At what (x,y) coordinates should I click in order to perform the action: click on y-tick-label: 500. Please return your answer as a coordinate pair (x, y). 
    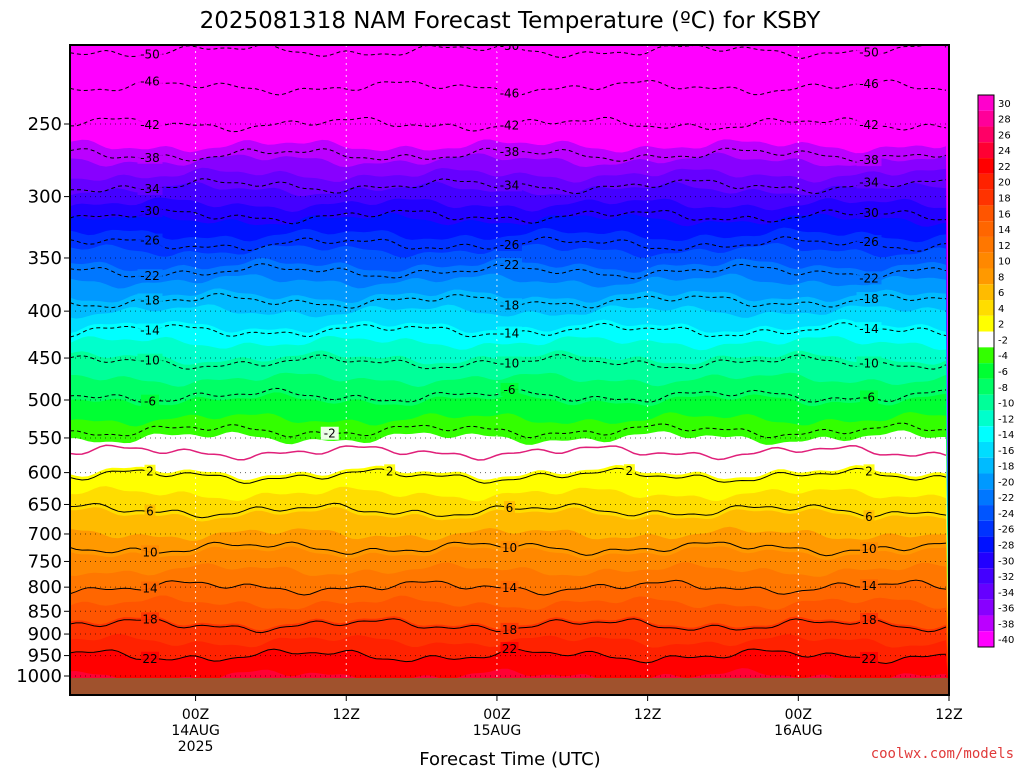
    Looking at the image, I should click on (45, 400).